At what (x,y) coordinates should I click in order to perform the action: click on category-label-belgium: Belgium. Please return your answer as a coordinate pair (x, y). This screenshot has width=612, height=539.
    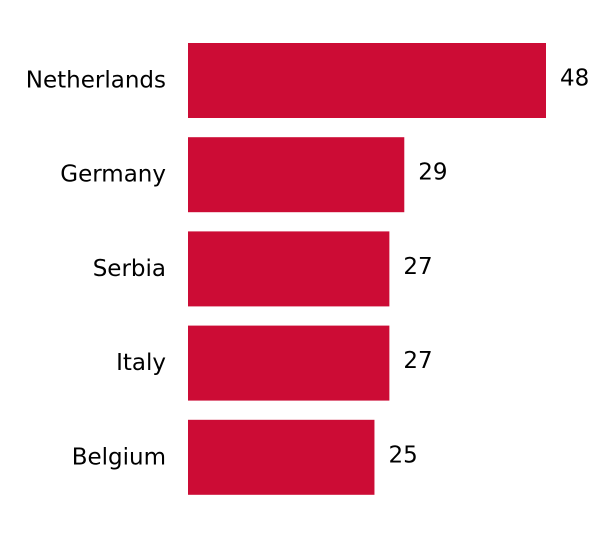
    Looking at the image, I should click on (119, 457).